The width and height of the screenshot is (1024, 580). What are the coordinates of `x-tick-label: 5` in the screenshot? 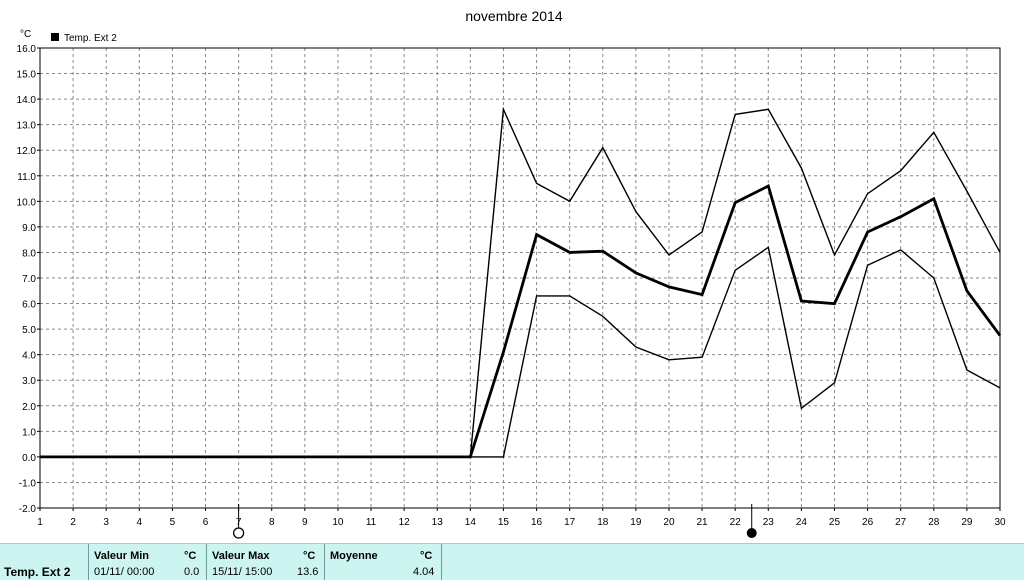 It's located at (173, 522).